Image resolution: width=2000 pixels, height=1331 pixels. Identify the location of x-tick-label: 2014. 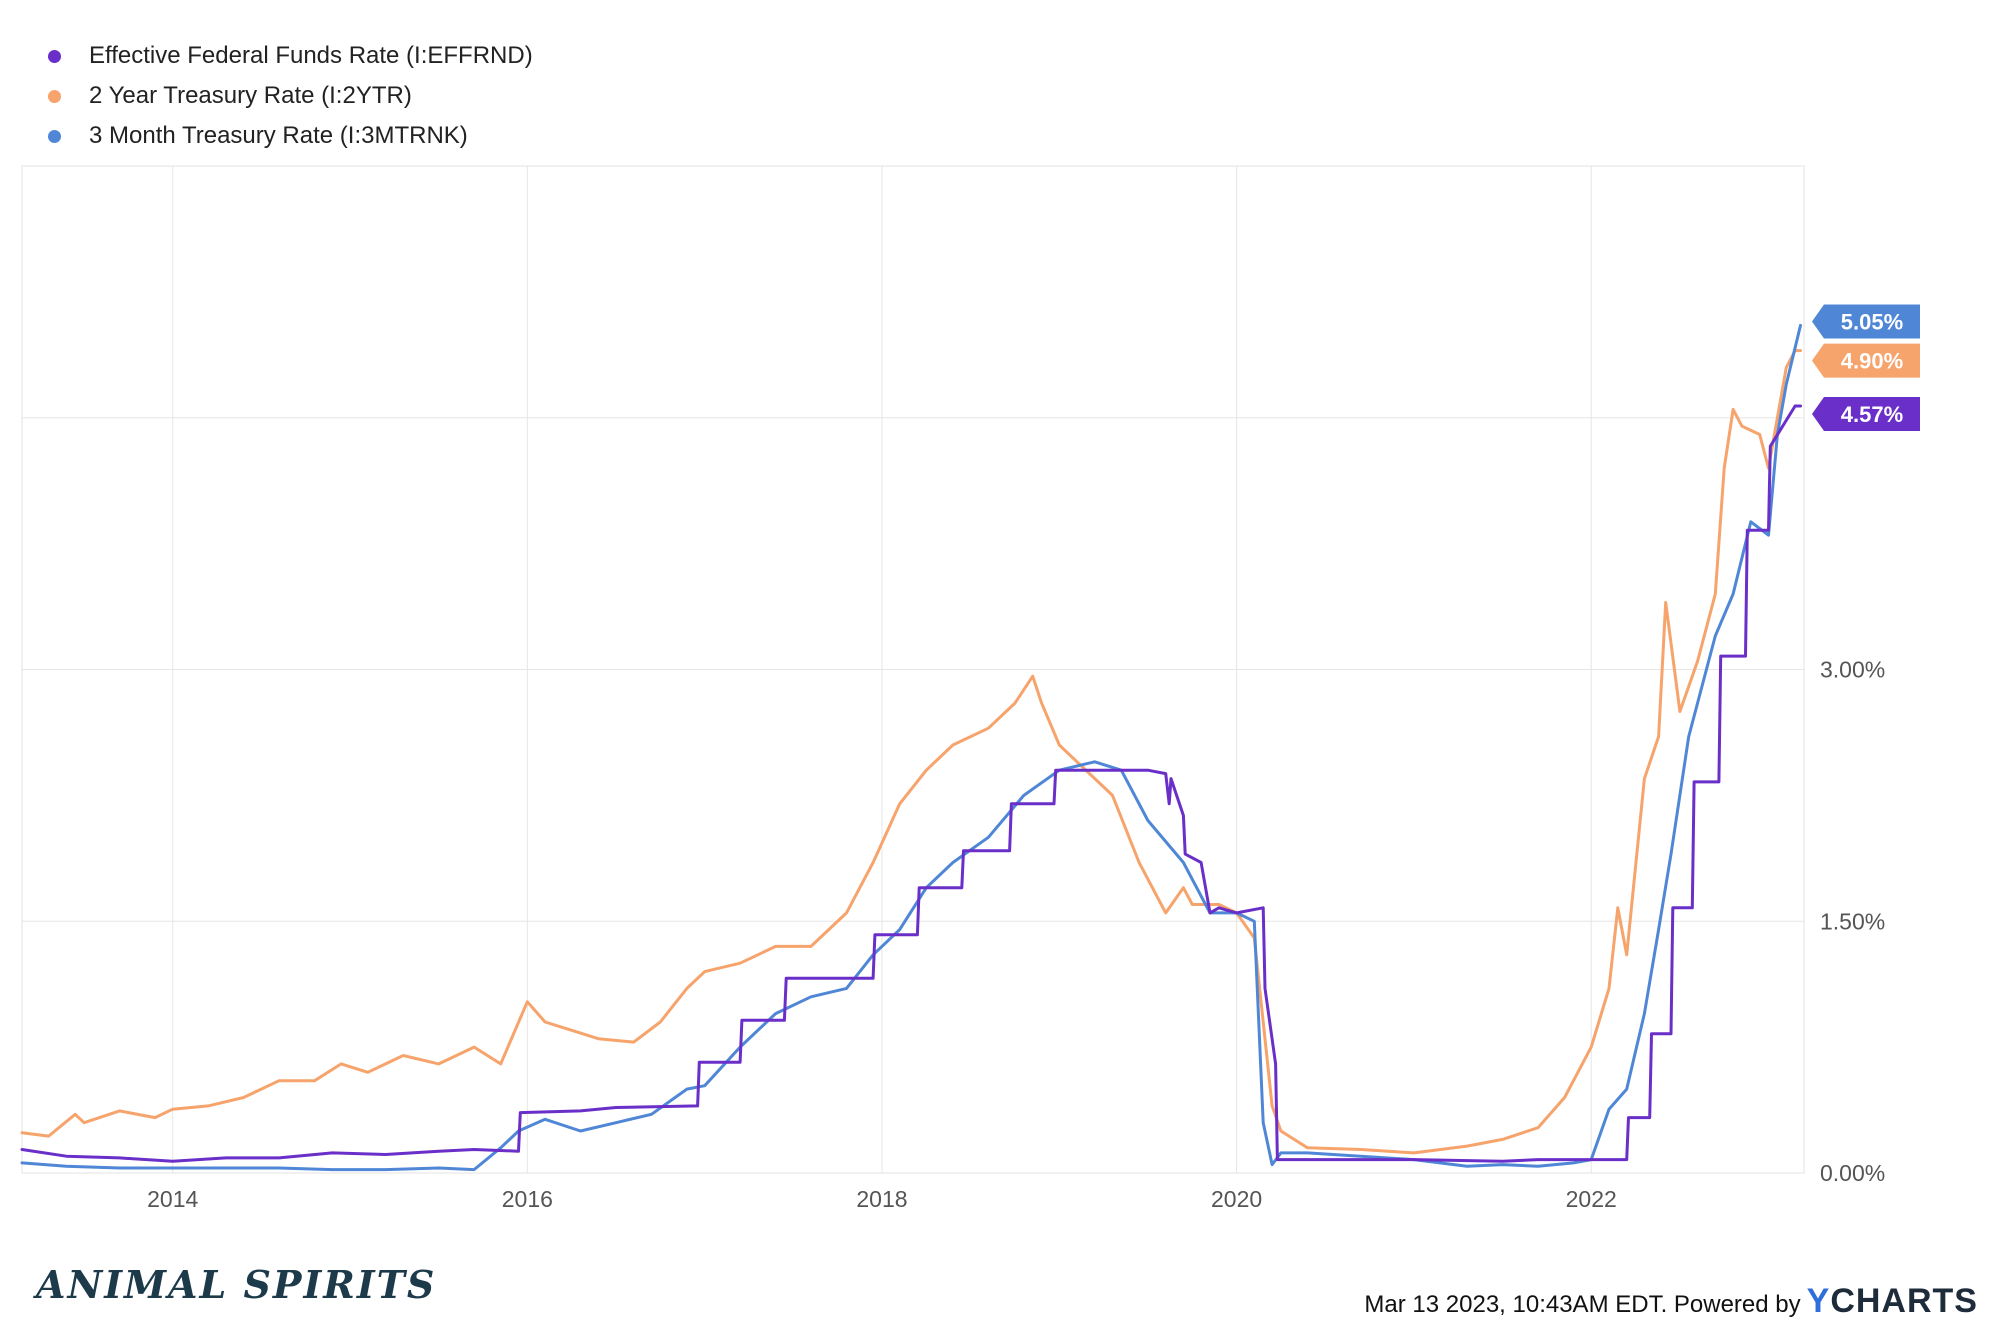
(172, 1199).